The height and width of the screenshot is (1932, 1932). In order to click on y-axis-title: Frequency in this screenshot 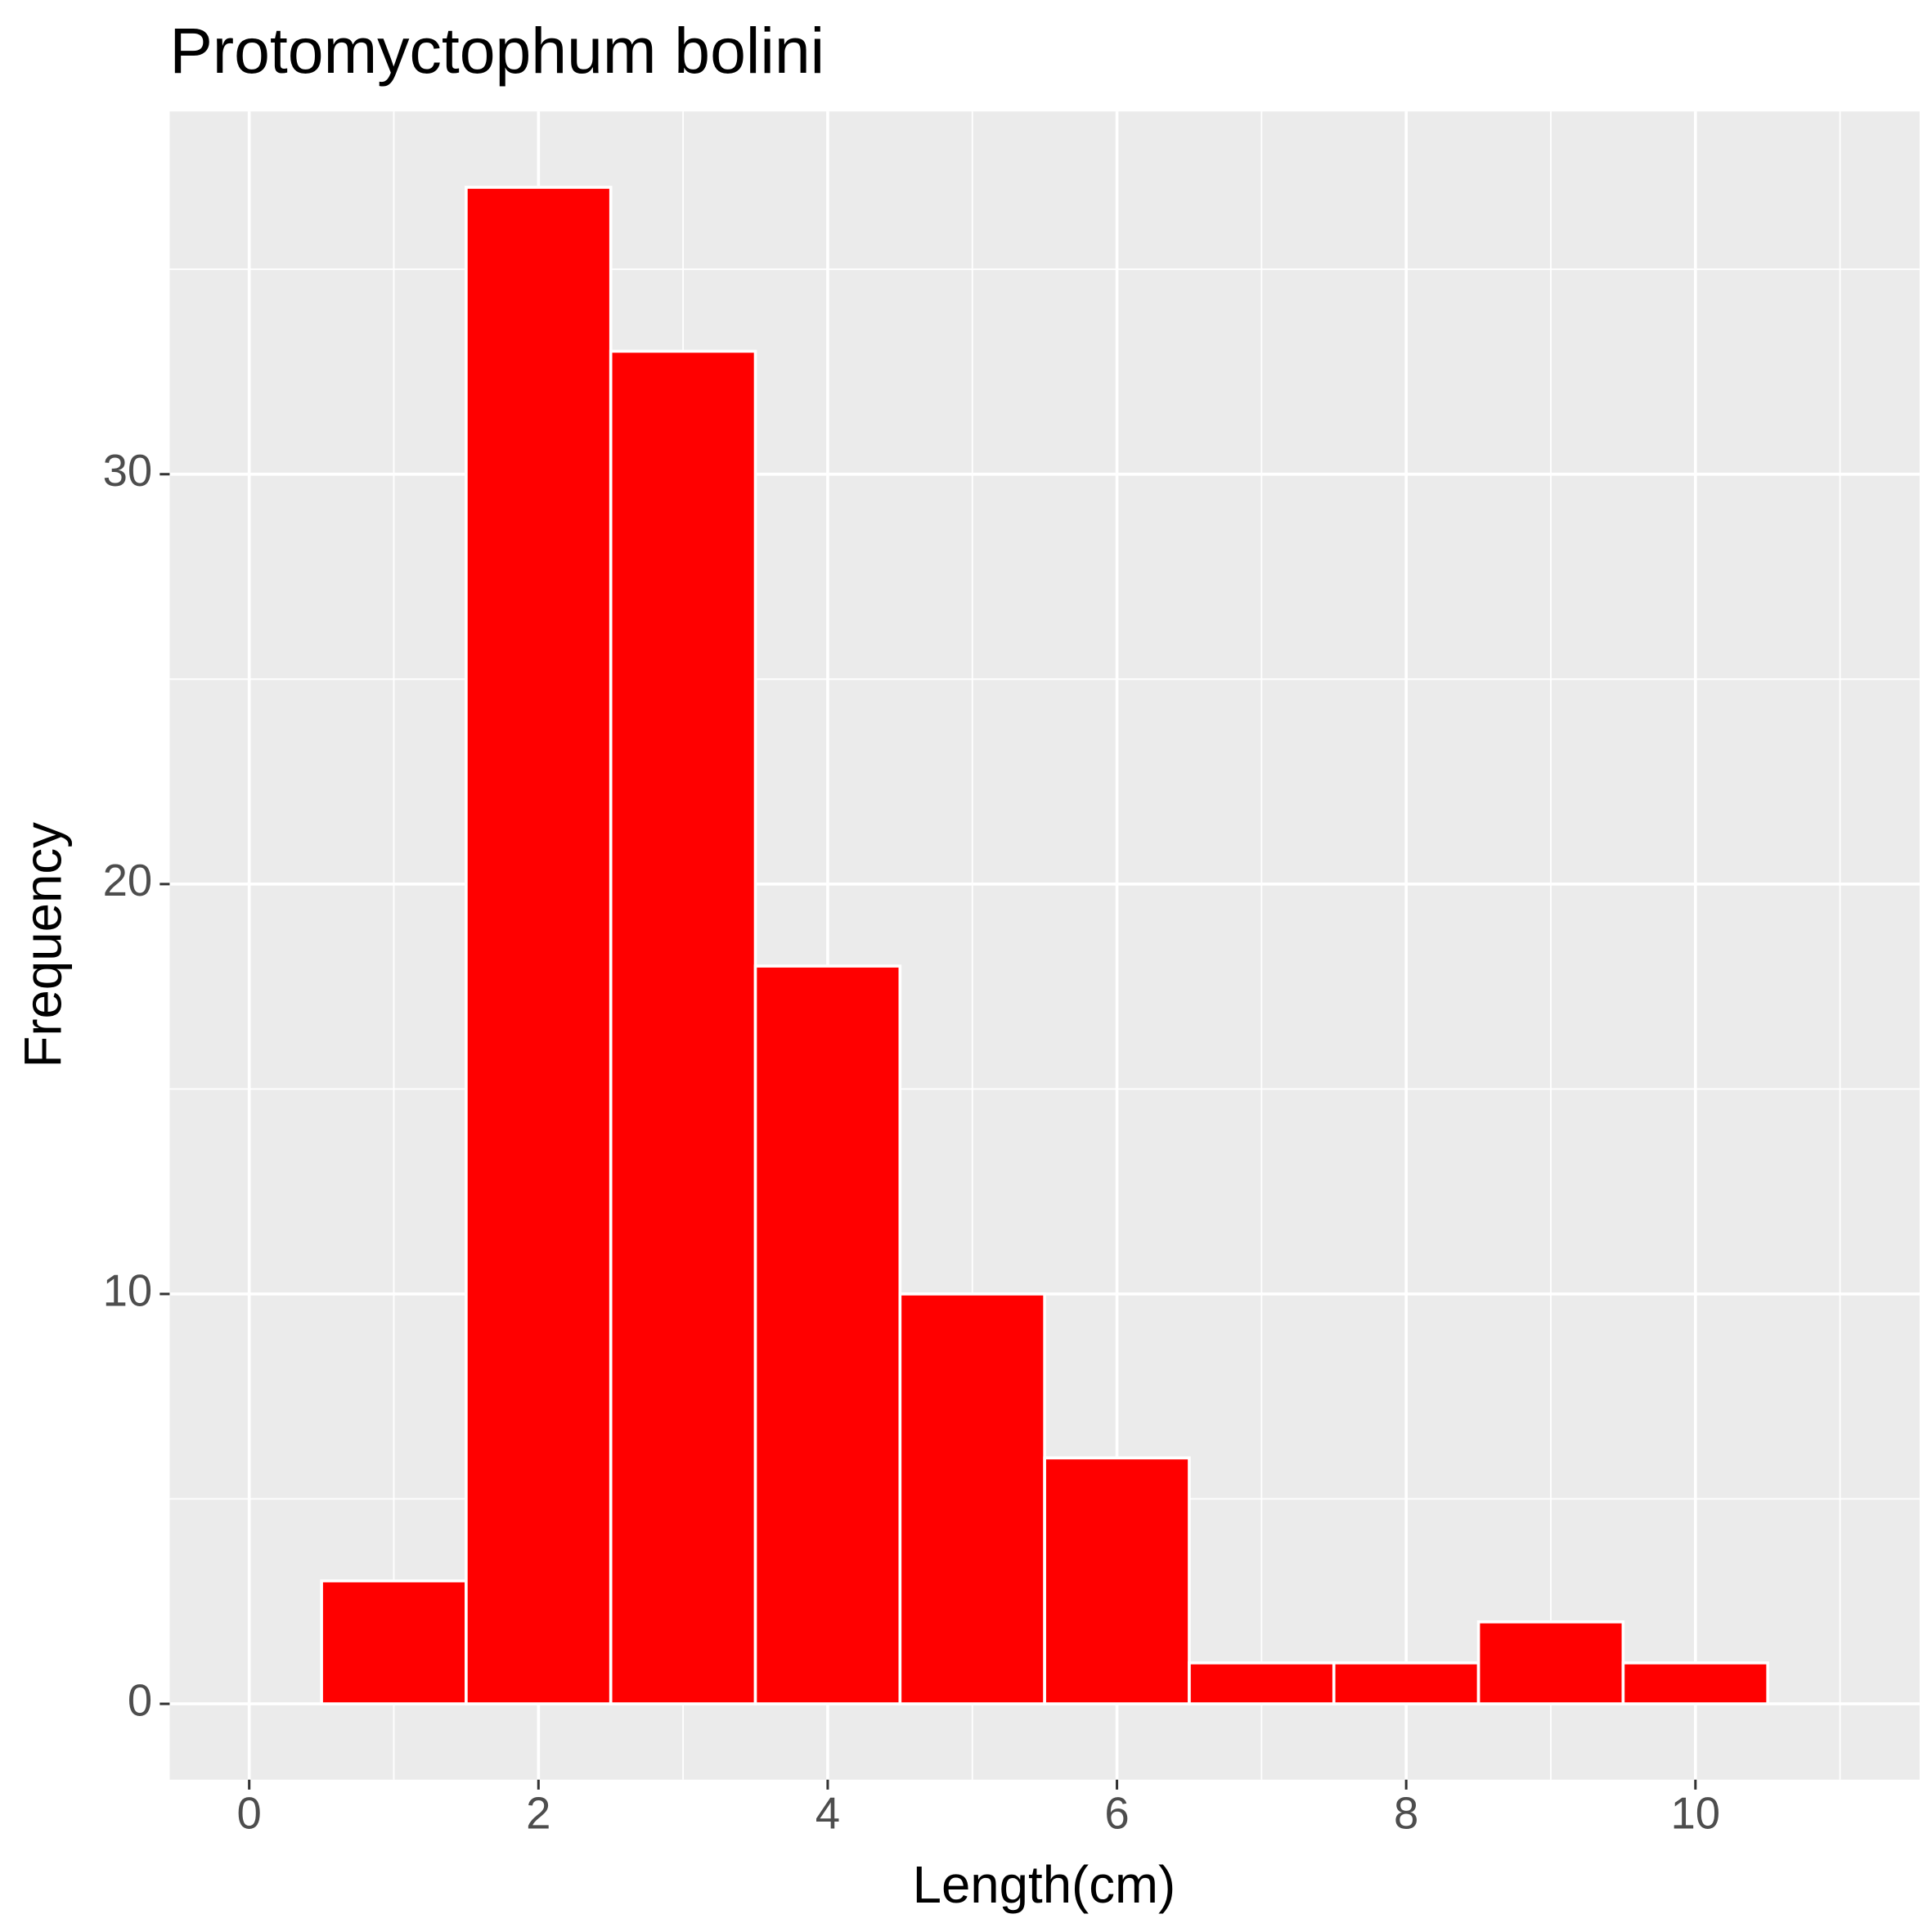, I will do `click(43, 945)`.